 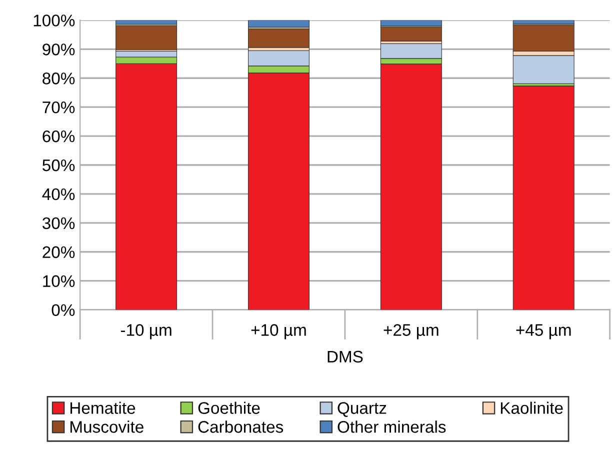 What do you see at coordinates (531, 408) in the screenshot?
I see `legend-label: Kaolinite` at bounding box center [531, 408].